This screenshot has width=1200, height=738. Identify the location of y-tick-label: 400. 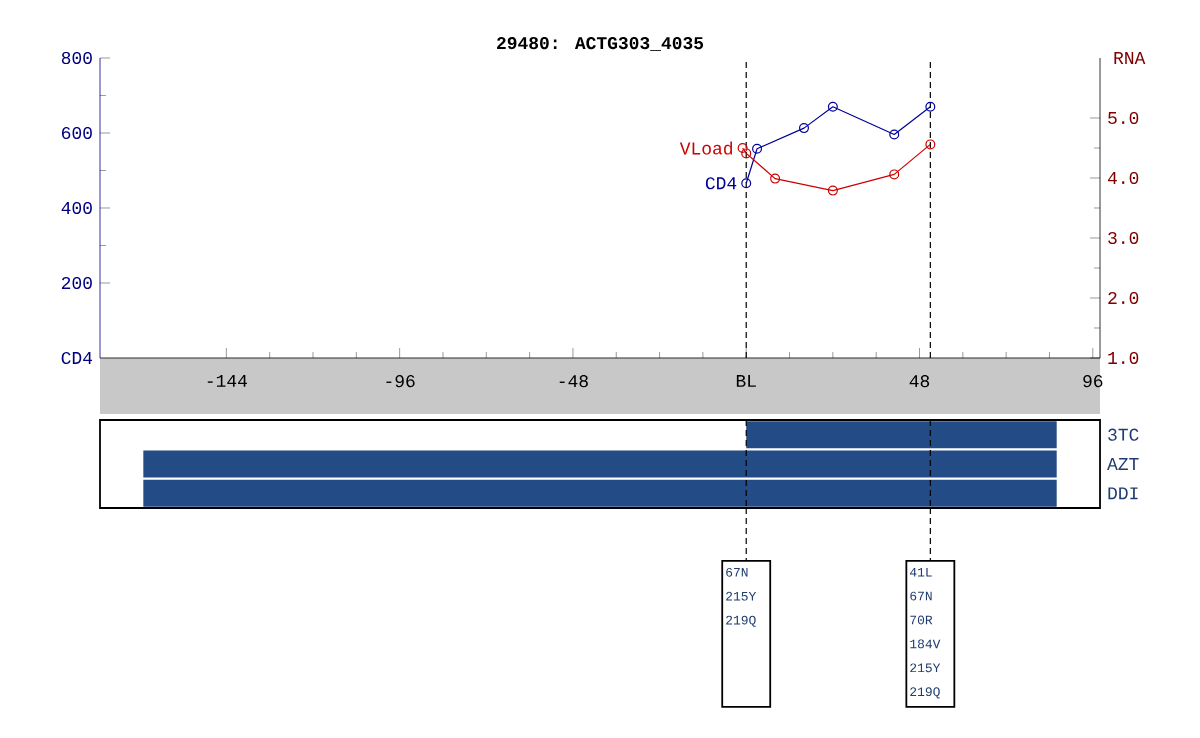
(76, 208).